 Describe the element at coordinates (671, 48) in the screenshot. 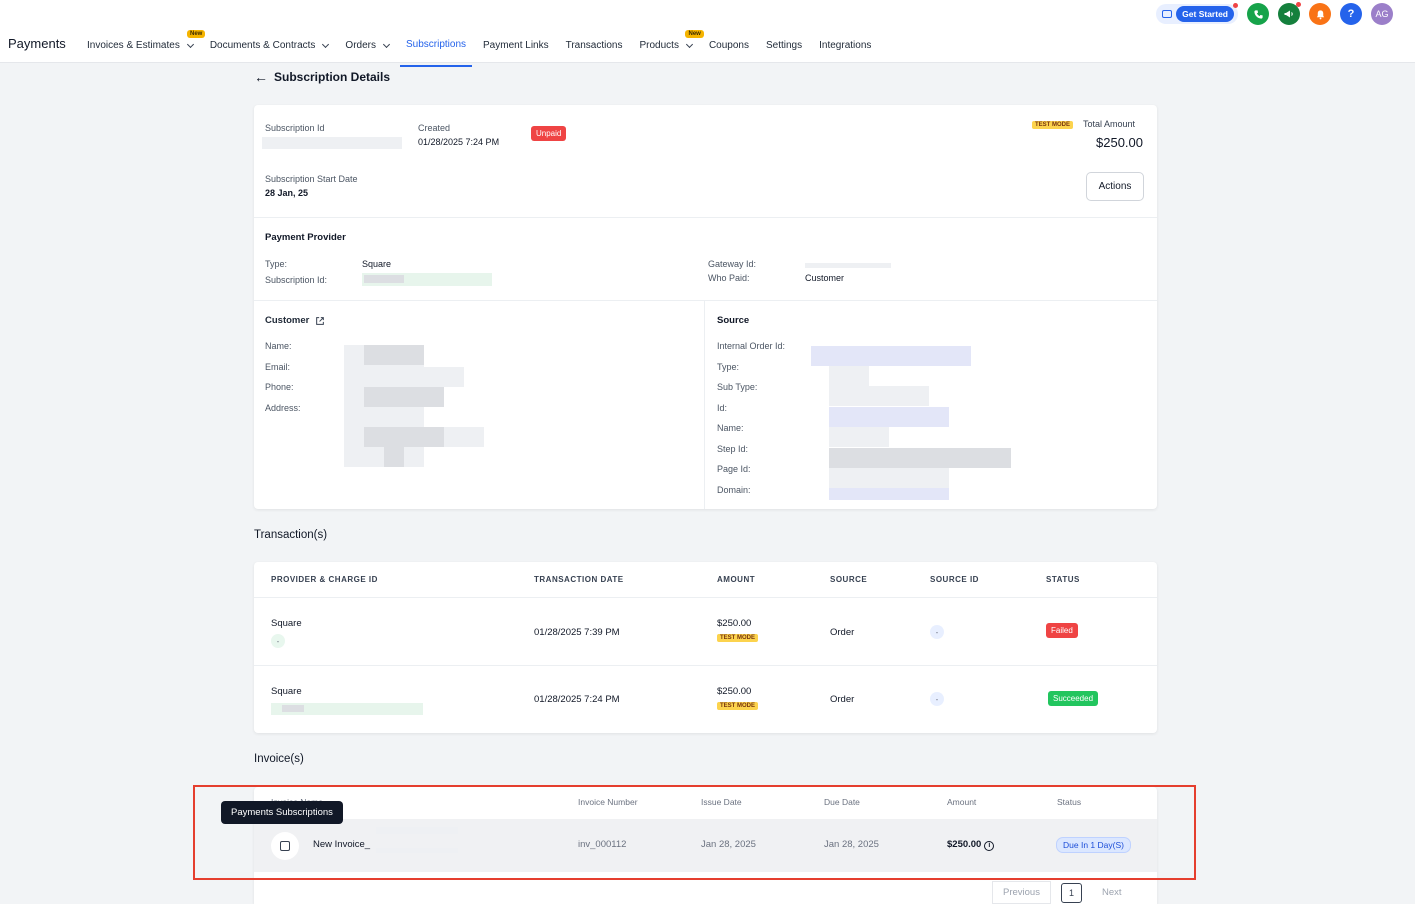

I see `nav-products: Products New` at that location.